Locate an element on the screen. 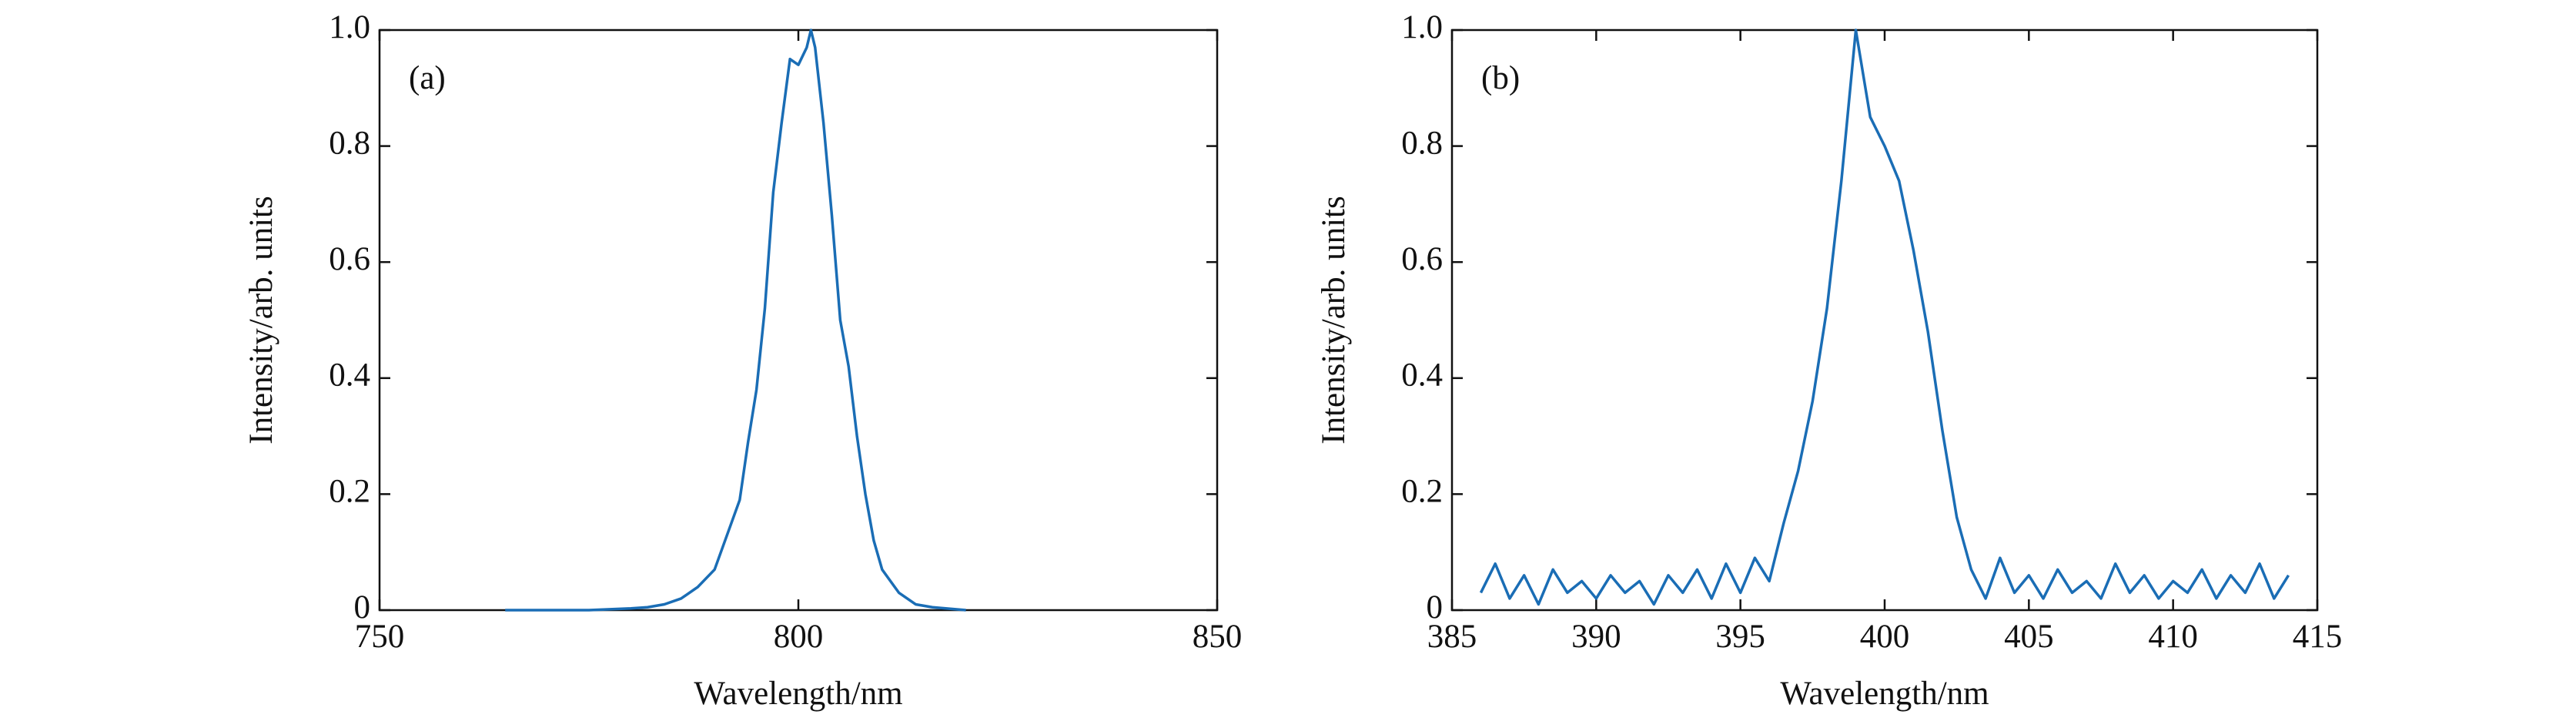 This screenshot has width=2576, height=728. x-tick-label: 400 is located at coordinates (1885, 637).